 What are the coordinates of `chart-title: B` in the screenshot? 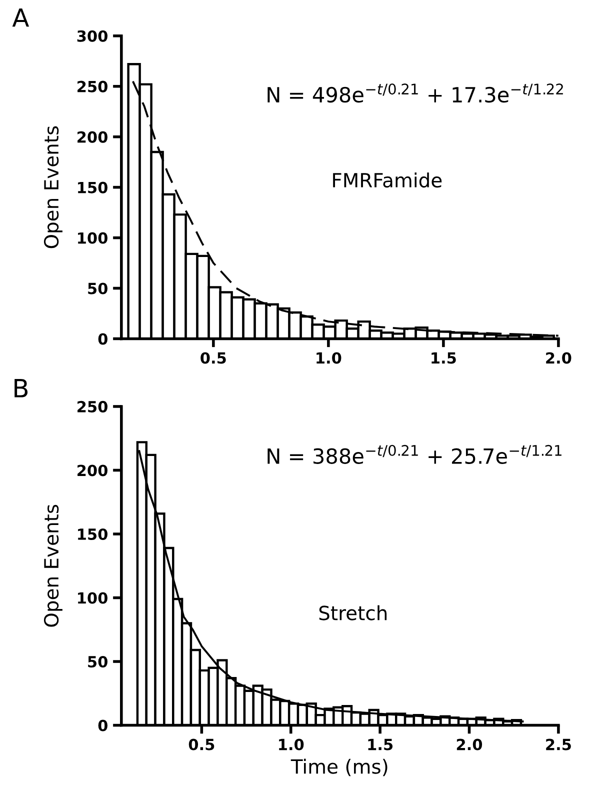 It's located at (21, 388).